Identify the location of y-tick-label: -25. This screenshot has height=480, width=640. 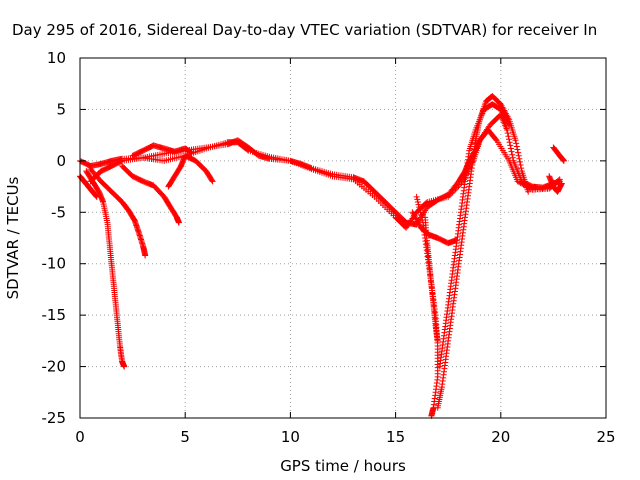
(54, 418).